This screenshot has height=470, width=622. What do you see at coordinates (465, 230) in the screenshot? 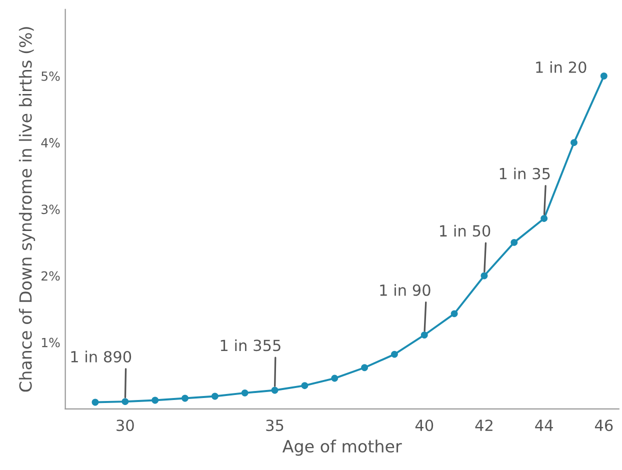
I see `annotation: 1 in 50` at bounding box center [465, 230].